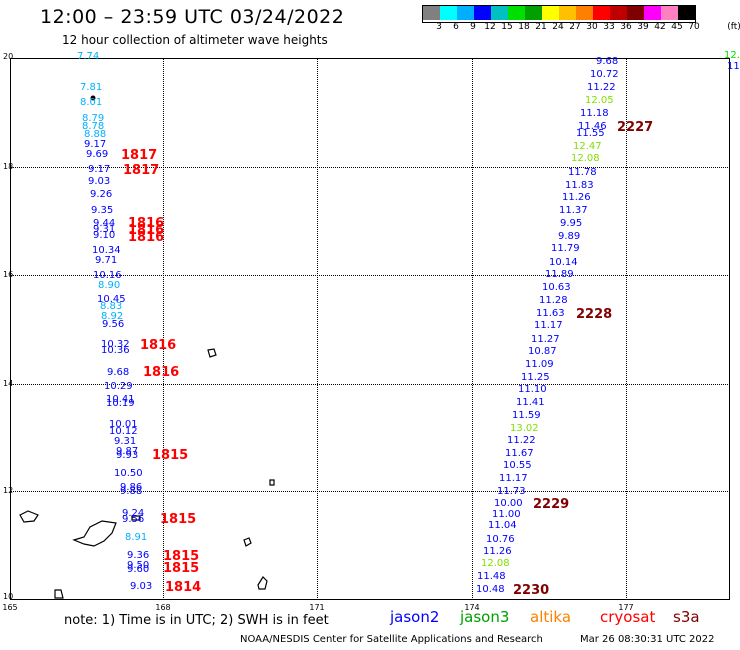  Describe the element at coordinates (539, 364) in the screenshot. I see `wave-height-label: 11.09` at that location.